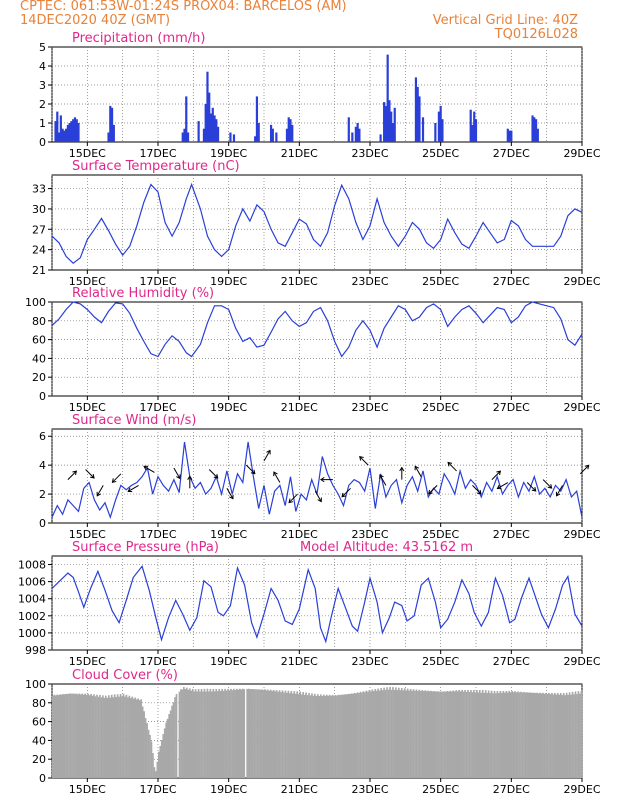 The width and height of the screenshot is (618, 800). I want to click on precip-xtick-label: 21DEC, so click(299, 153).